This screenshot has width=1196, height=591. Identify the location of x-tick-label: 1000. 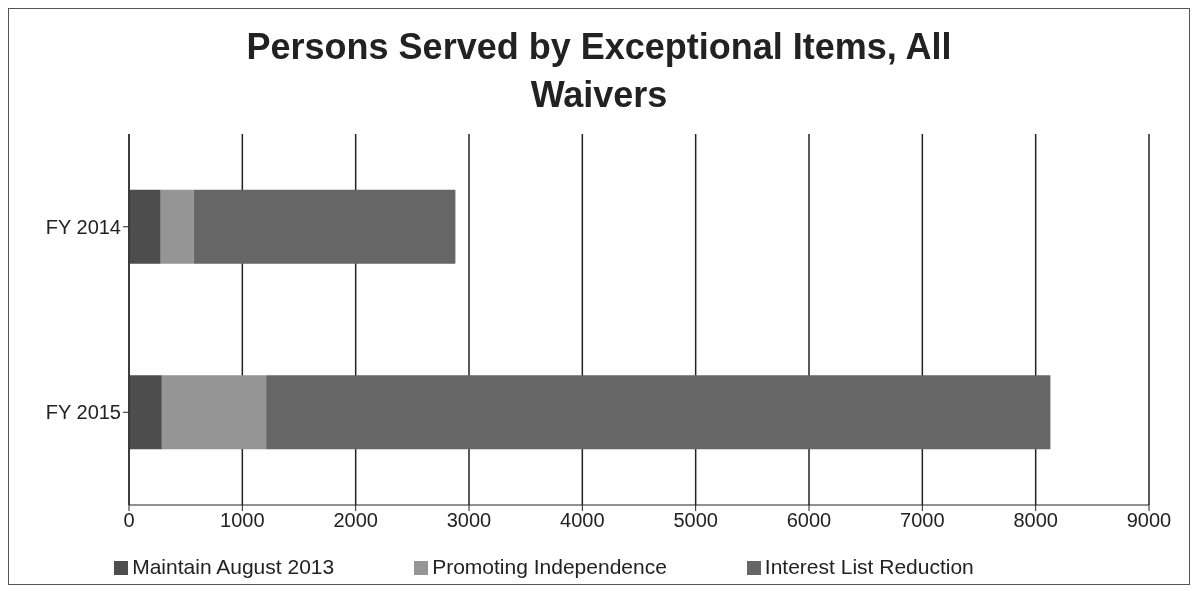
(242, 520).